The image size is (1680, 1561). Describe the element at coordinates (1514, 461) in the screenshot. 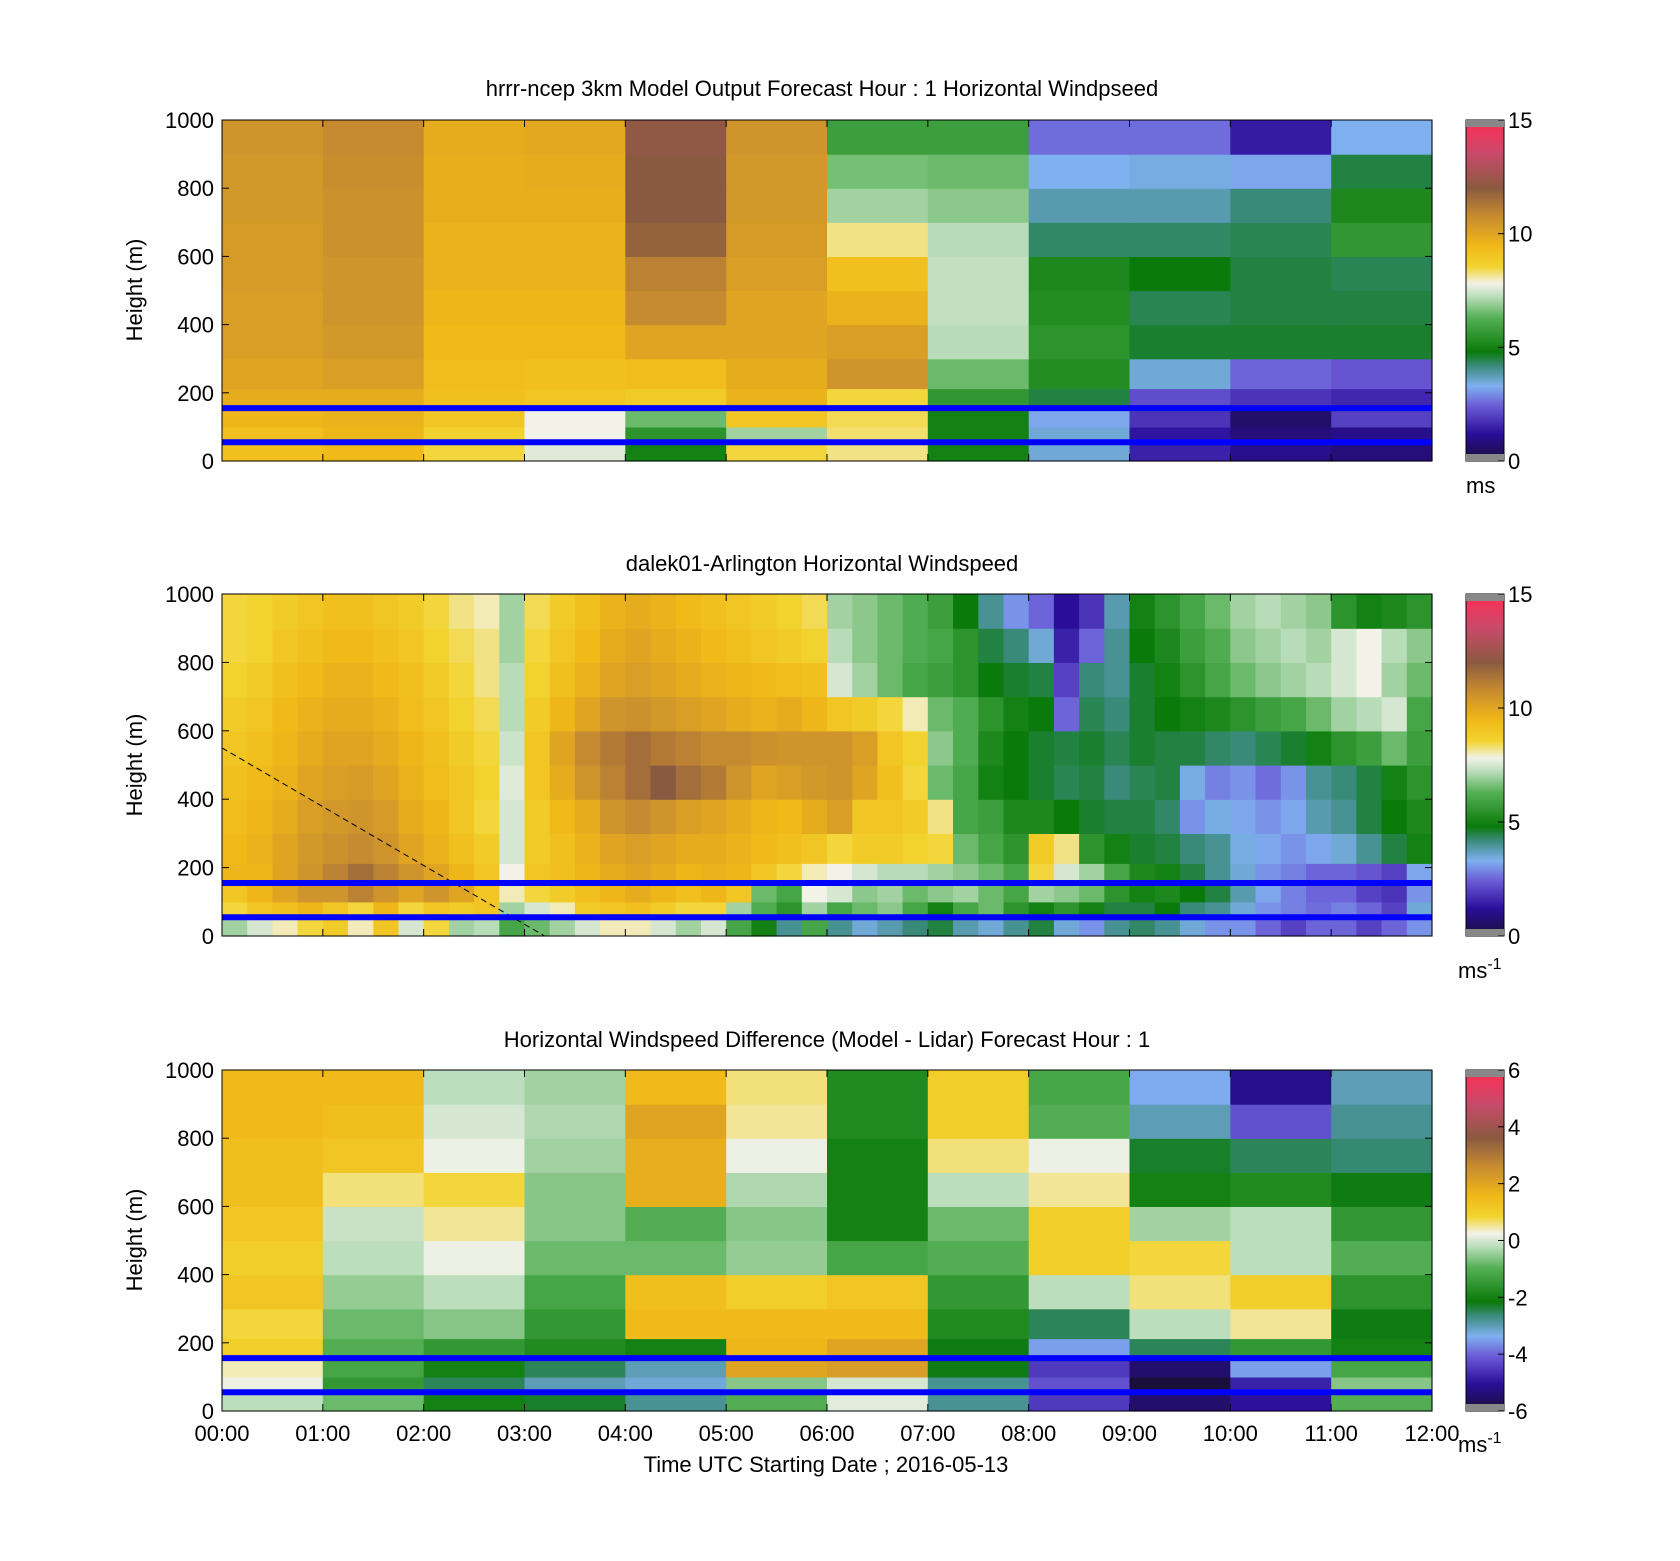

I see `colorbar-tick-label: 0` at that location.